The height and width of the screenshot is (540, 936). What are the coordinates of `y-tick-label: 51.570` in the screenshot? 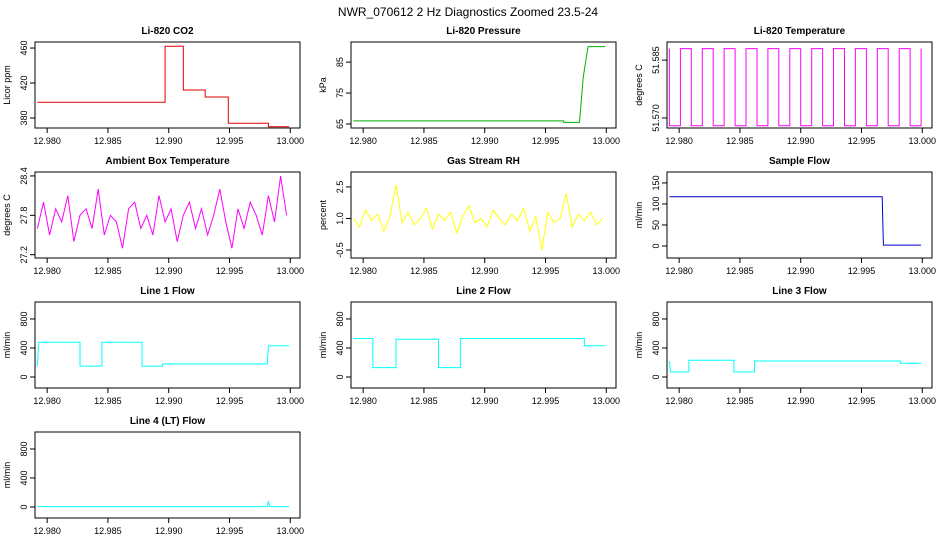 It's located at (656, 118).